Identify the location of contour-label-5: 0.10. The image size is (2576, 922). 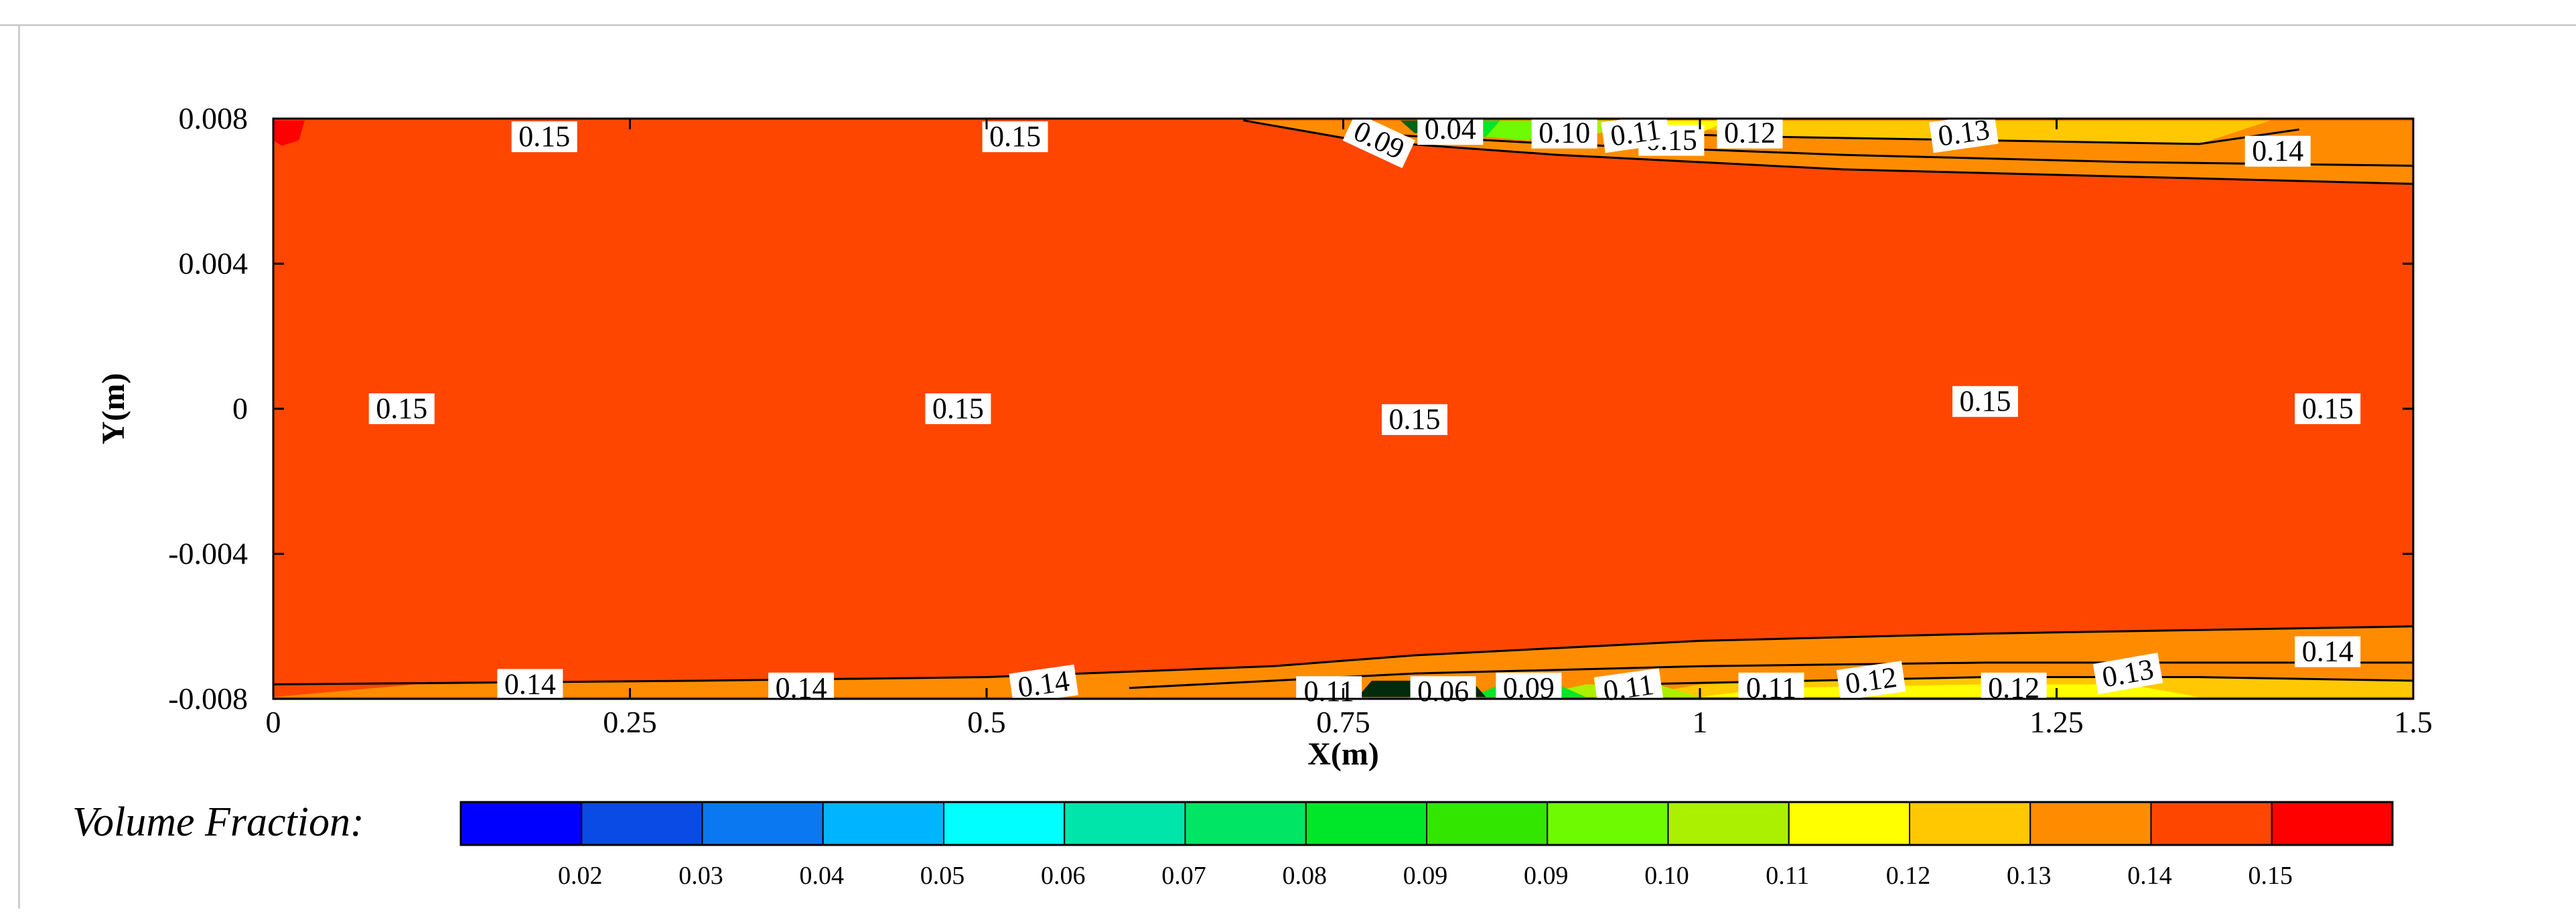
(1564, 133).